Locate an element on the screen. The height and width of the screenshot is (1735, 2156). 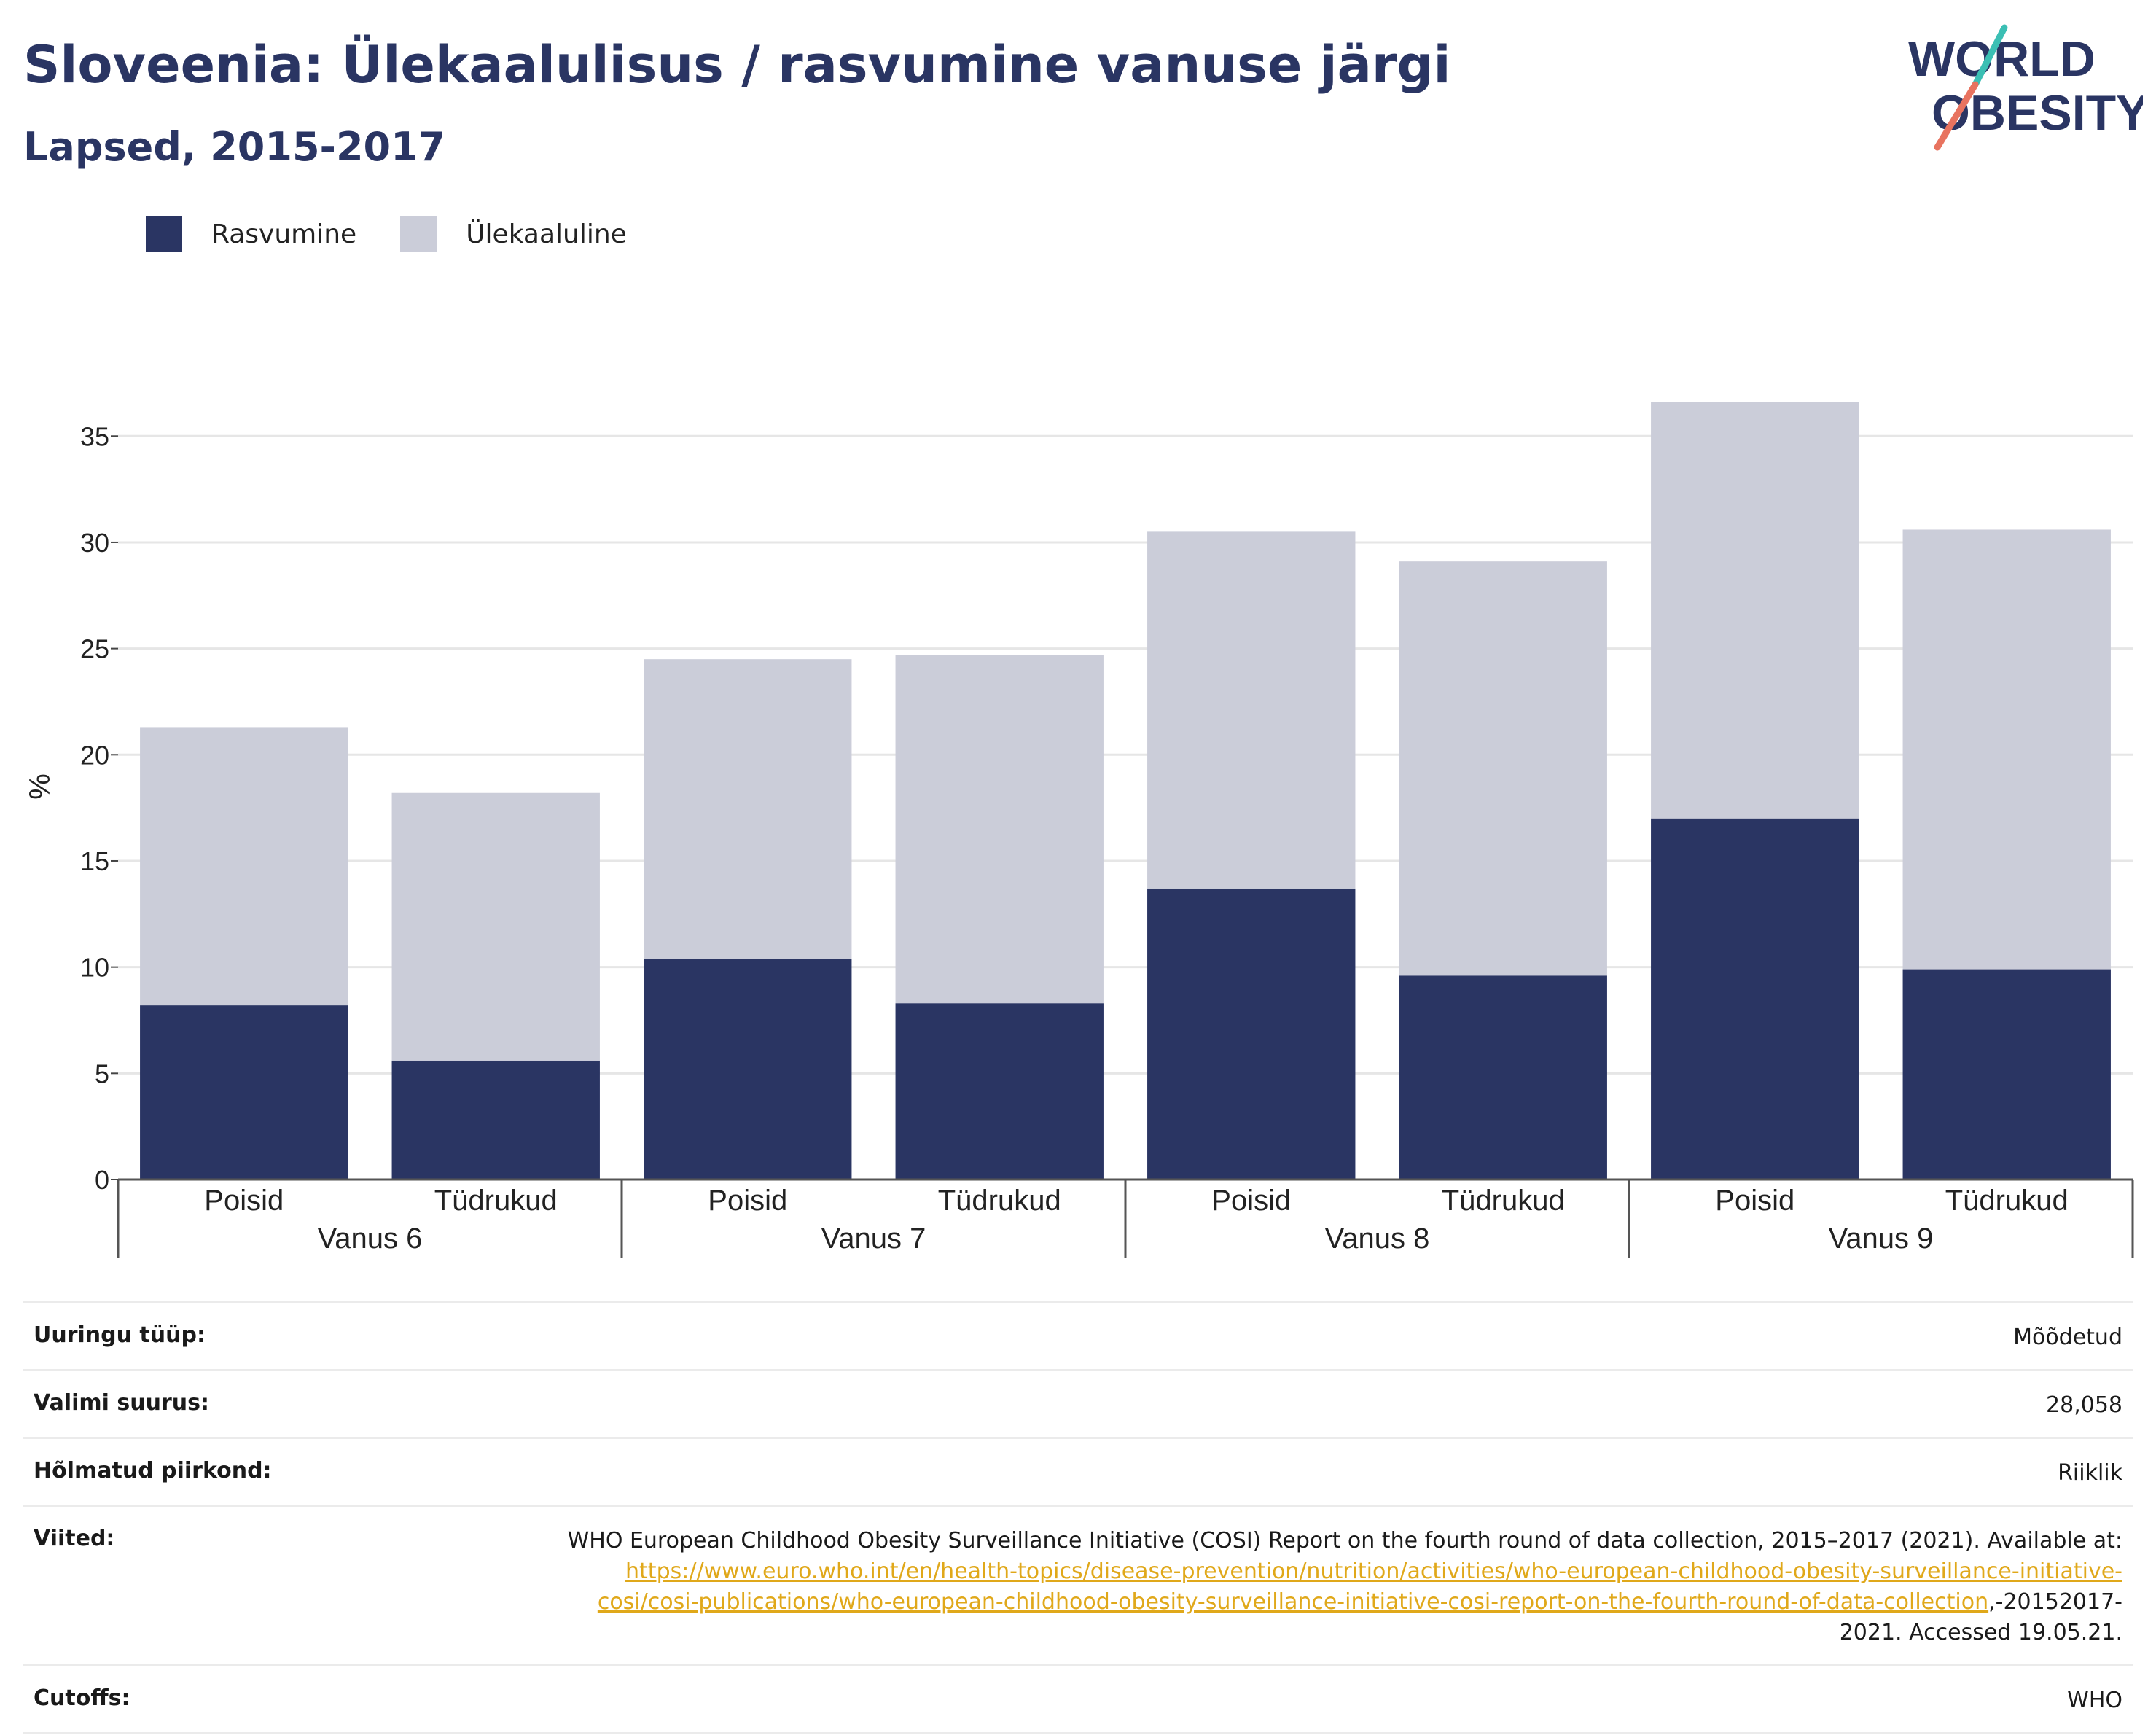
y-tick-label: 10 is located at coordinates (95, 968).